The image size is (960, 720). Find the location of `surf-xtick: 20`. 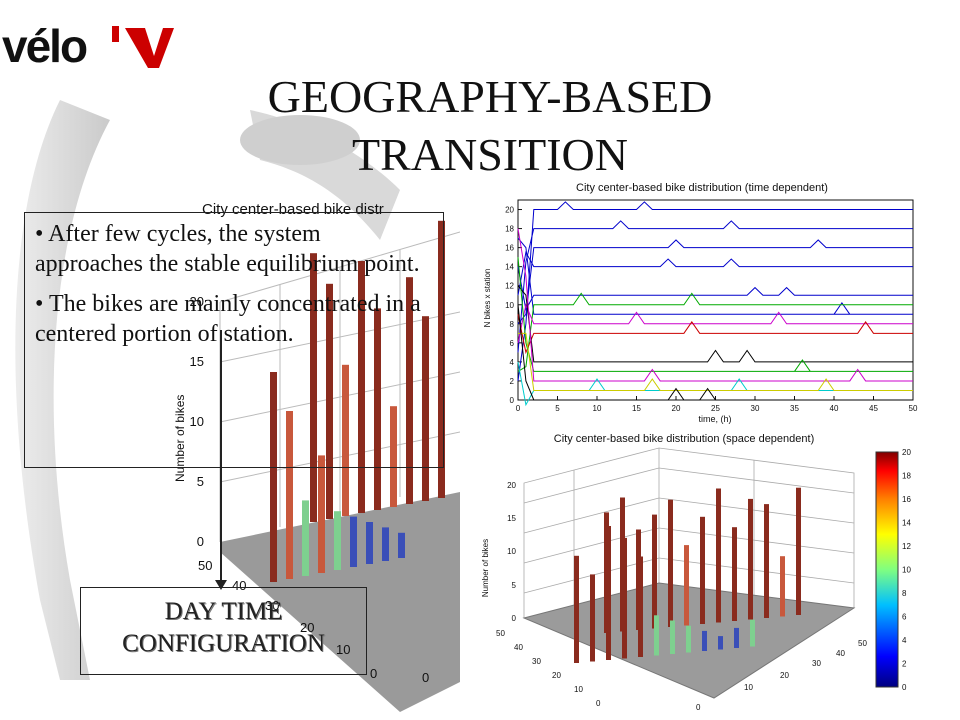

surf-xtick: 20 is located at coordinates (556, 675).